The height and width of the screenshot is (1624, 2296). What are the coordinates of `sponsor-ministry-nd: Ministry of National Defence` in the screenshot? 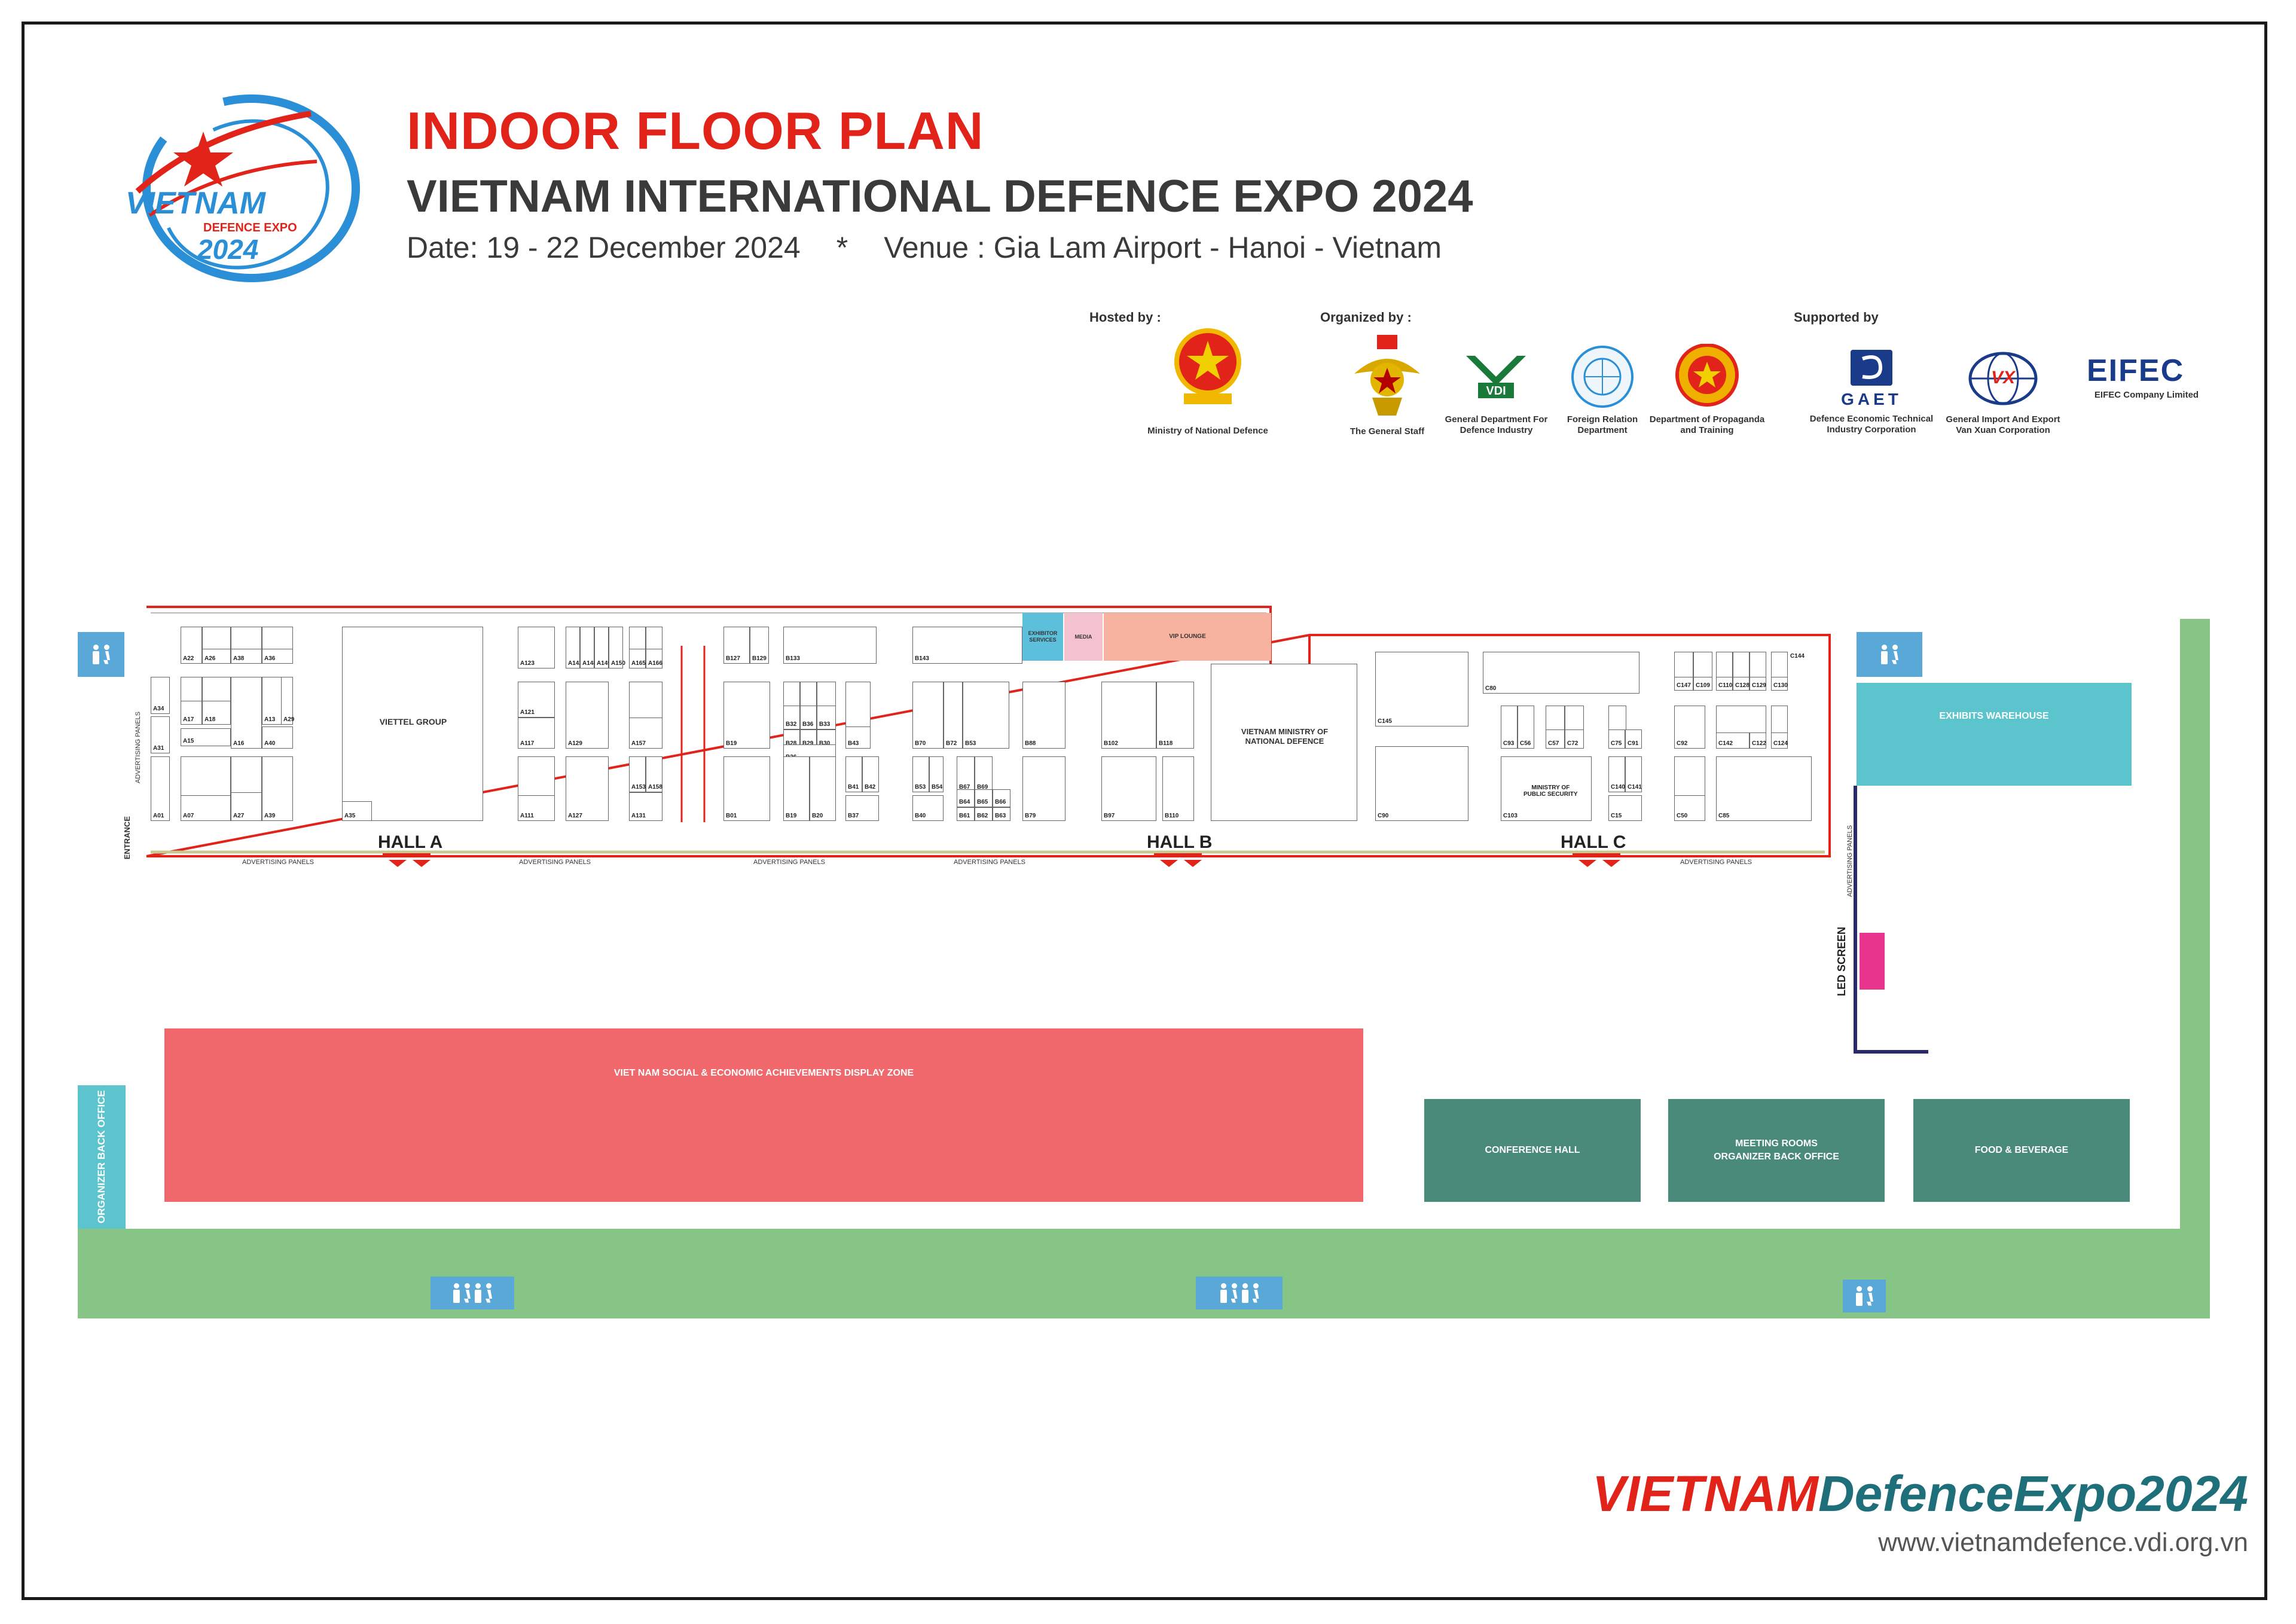 It's located at (1208, 382).